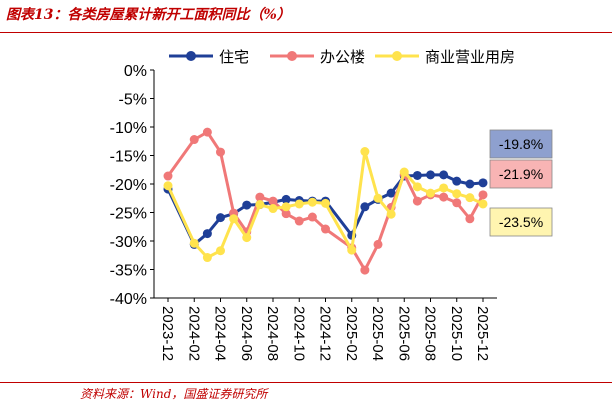 The image size is (612, 411). What do you see at coordinates (234, 57) in the screenshot?
I see `legend-label: 住宅` at bounding box center [234, 57].